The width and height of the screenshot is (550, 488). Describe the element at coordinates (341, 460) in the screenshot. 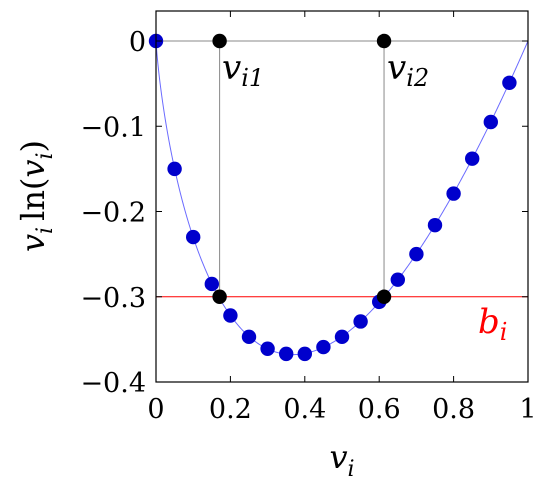

I see `x-axis-label: vi` at that location.